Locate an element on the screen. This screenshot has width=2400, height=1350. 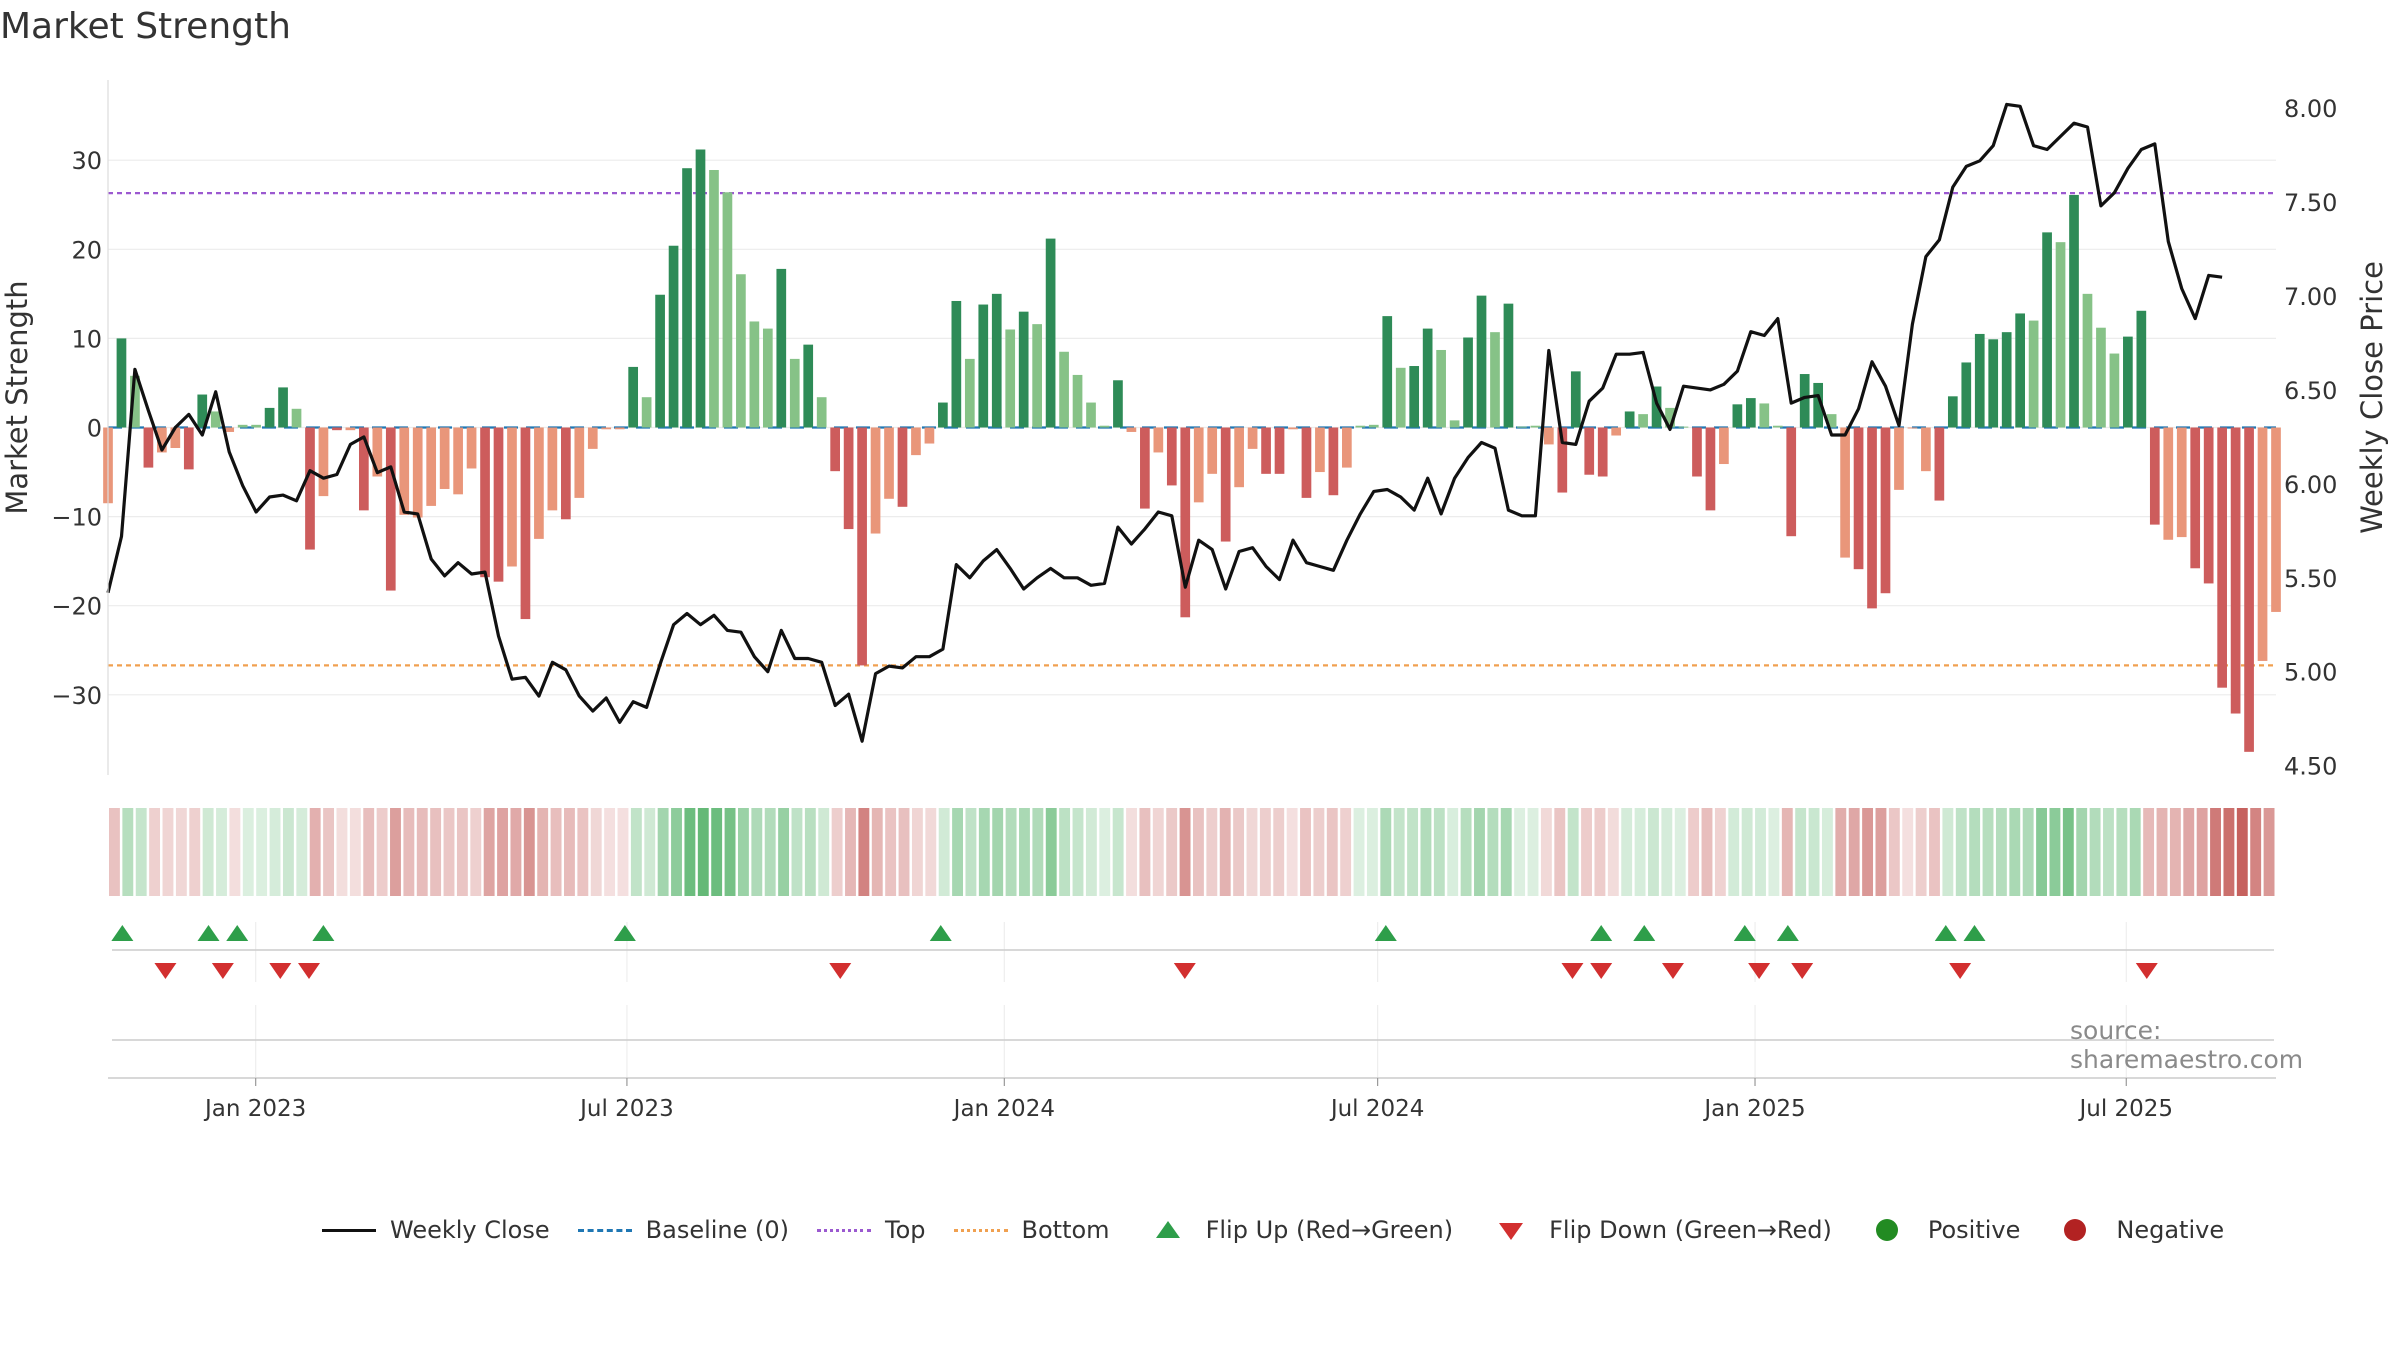
y-tick-label: 0 is located at coordinates (94, 429).